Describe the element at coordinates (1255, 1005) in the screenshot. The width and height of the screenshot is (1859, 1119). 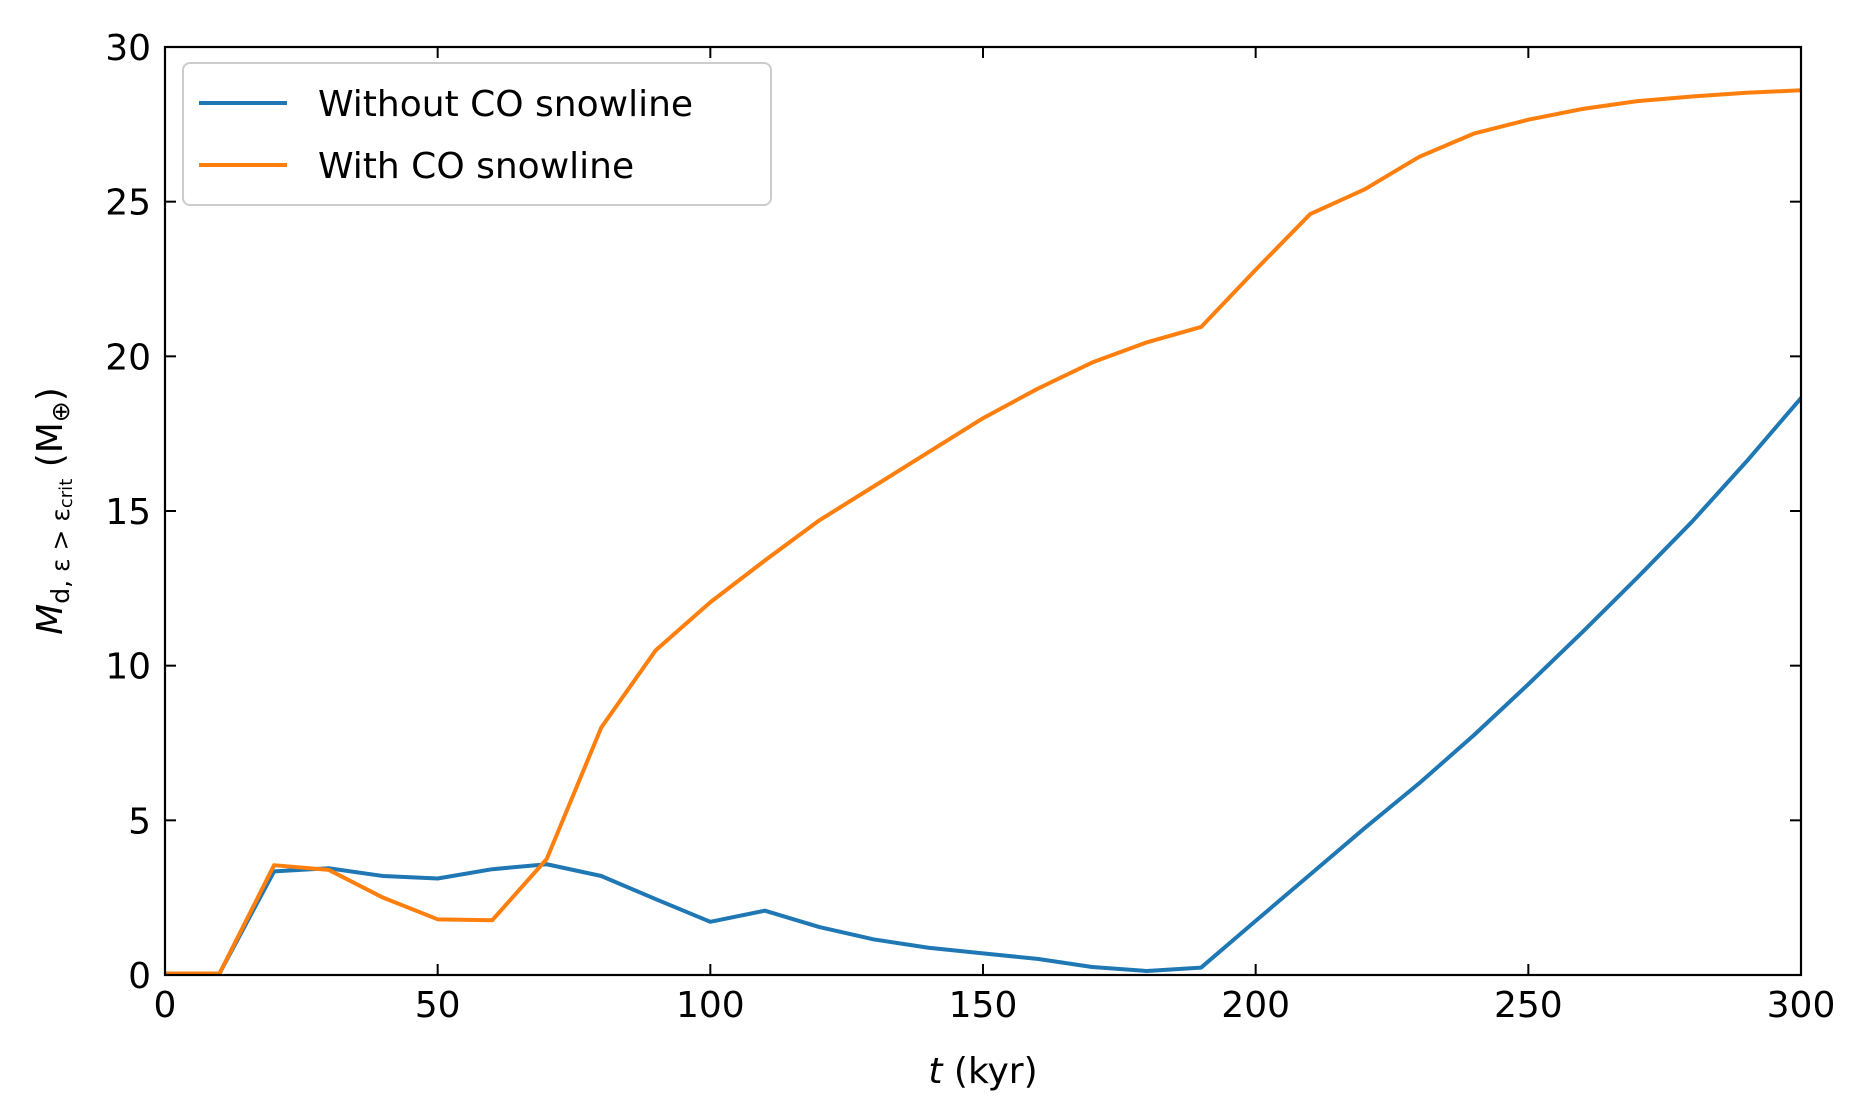
I see `x-tick-label-200: 200` at that location.